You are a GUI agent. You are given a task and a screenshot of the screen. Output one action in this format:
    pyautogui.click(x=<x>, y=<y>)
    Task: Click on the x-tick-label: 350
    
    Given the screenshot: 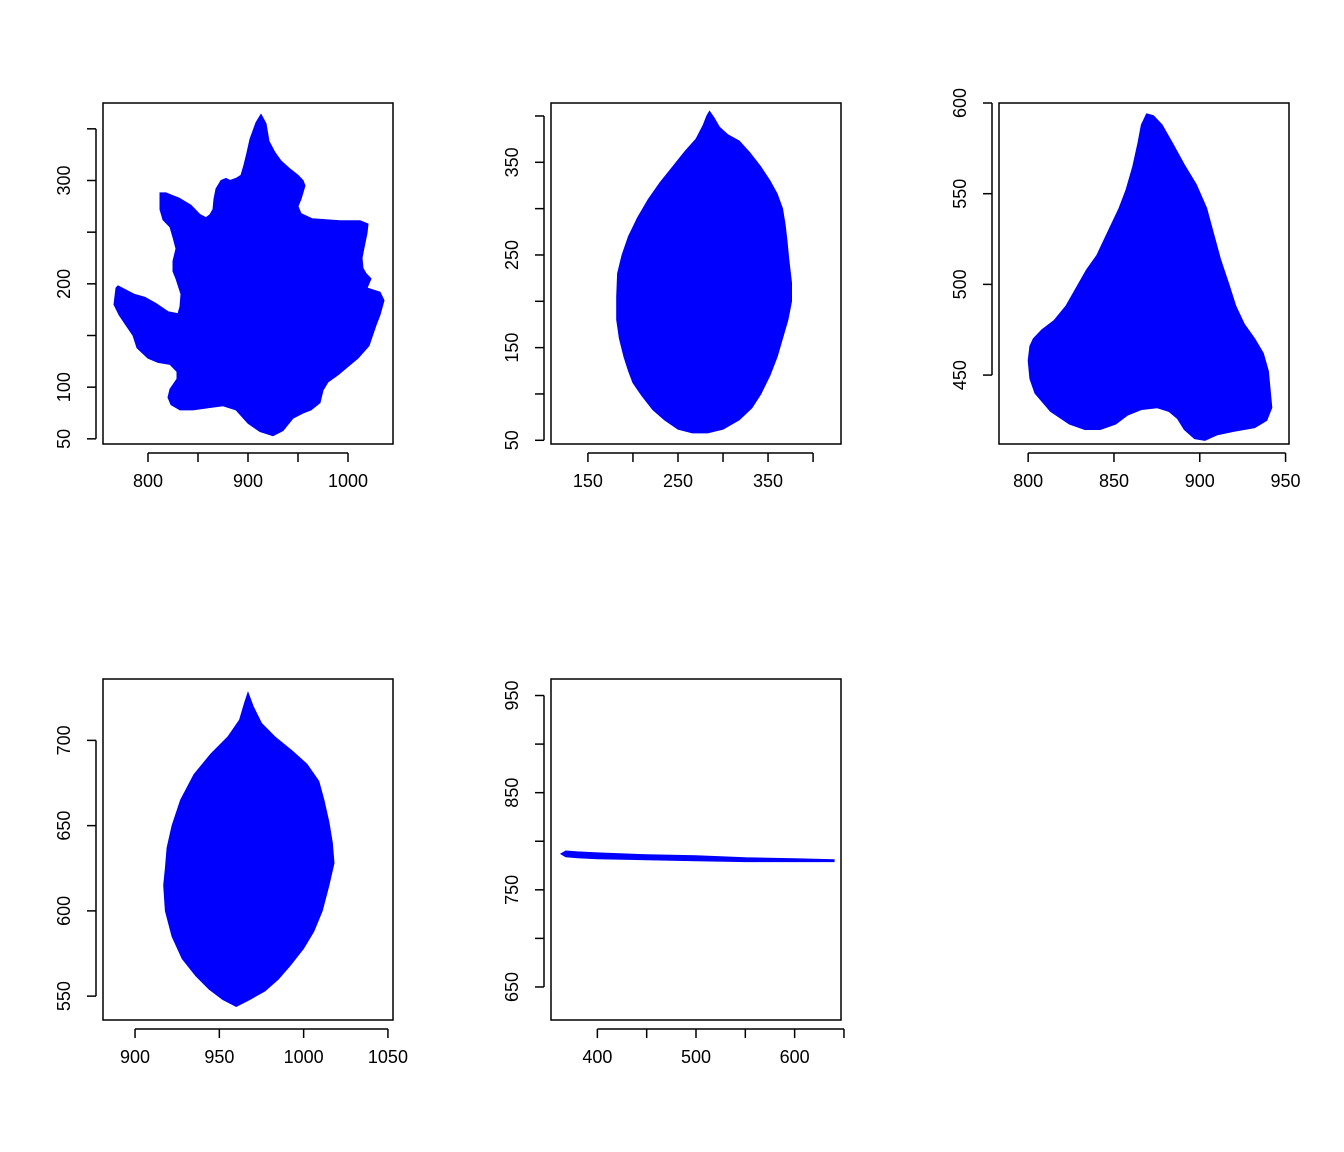 What is the action you would take?
    pyautogui.click(x=768, y=481)
    